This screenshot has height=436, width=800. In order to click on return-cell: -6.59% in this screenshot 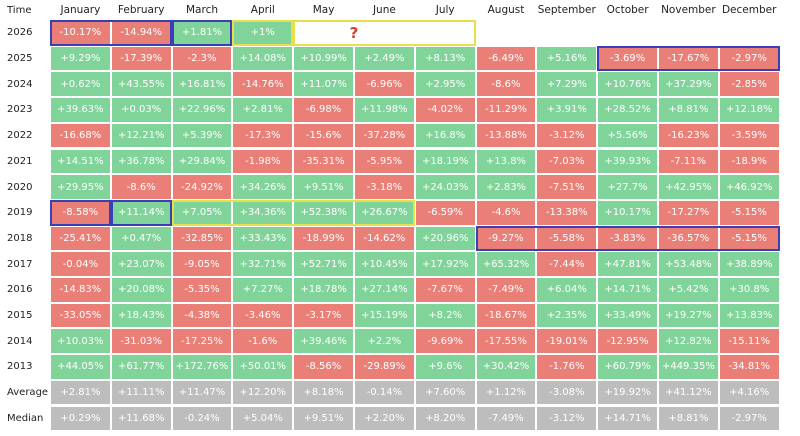, I will do `click(445, 212)`.